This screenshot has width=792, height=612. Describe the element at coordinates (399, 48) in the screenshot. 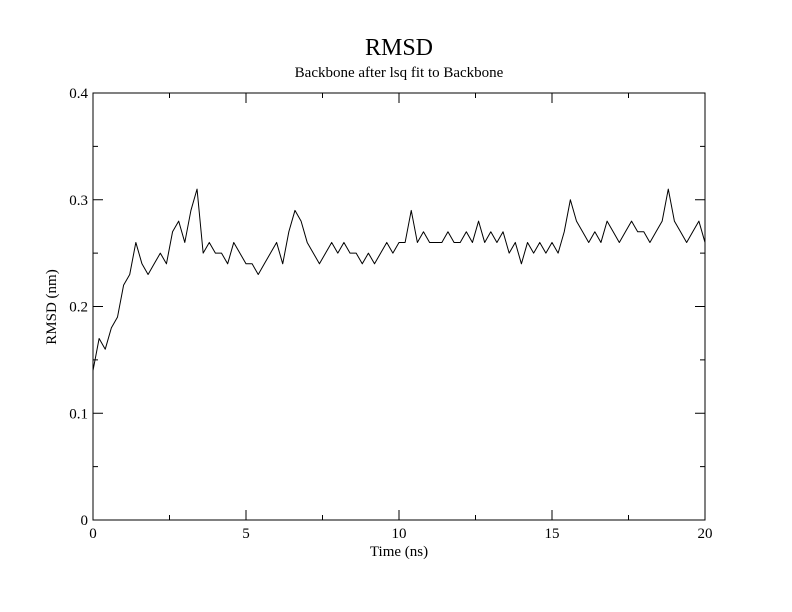

I see `chart-title: RMSD` at that location.